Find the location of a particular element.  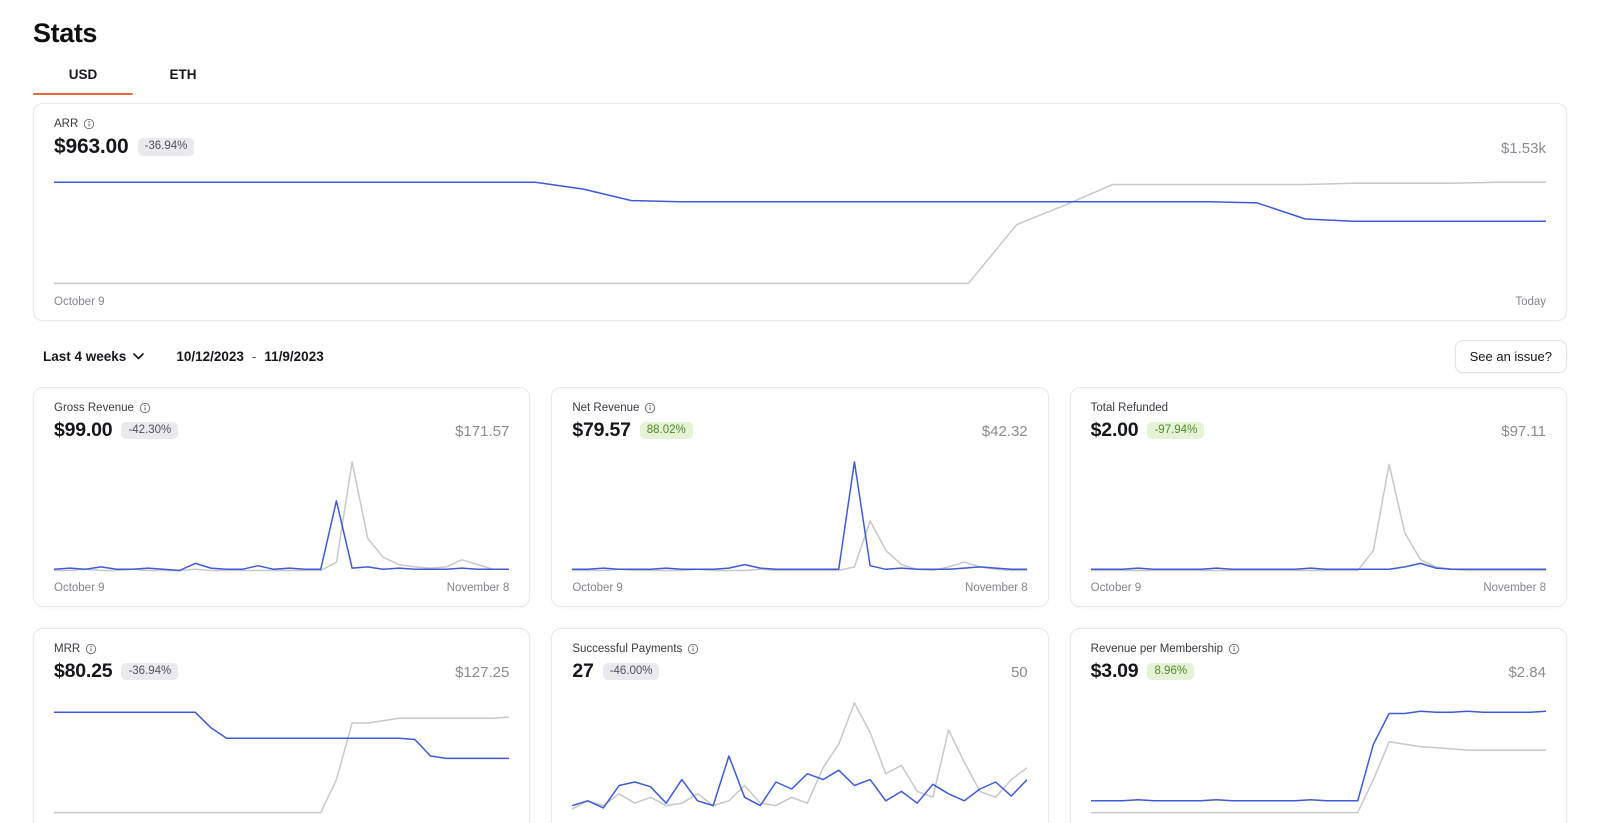

stat-value: $2.00 is located at coordinates (1114, 430).